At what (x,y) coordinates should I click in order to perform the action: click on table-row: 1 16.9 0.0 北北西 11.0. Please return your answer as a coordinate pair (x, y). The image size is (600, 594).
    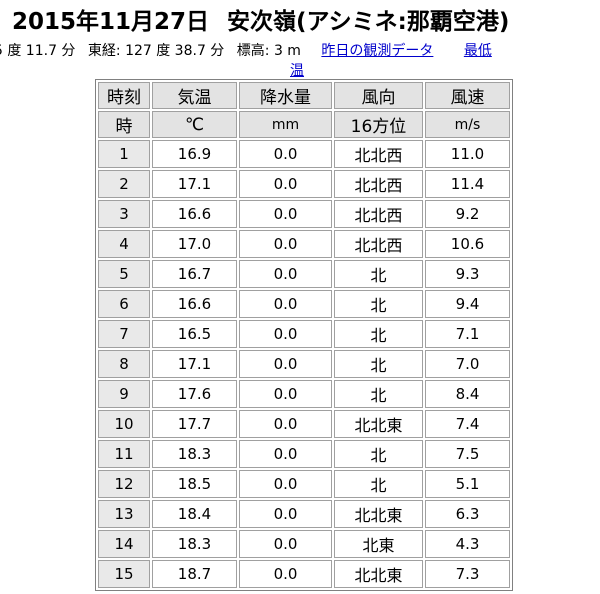
    Looking at the image, I should click on (304, 154).